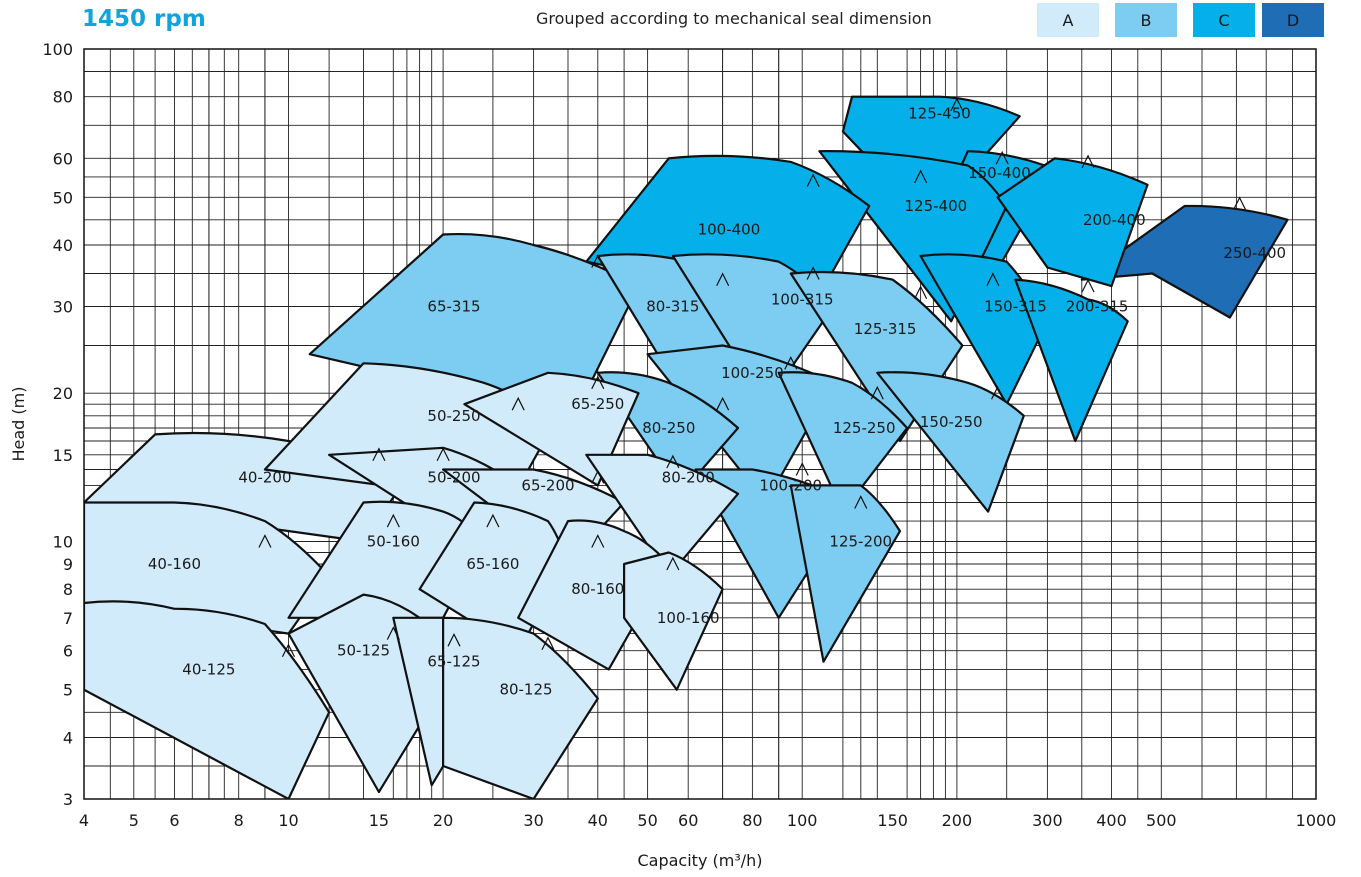  I want to click on y-tick-label-14: 80, so click(63, 97).